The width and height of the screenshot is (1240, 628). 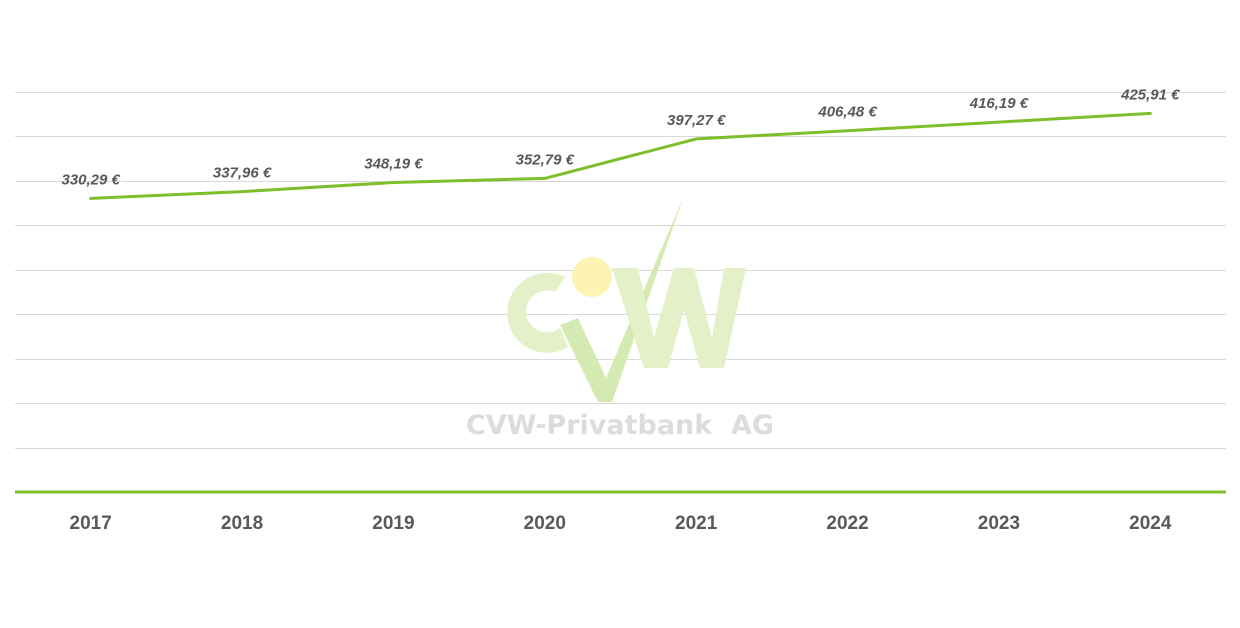 What do you see at coordinates (393, 163) in the screenshot?
I see `data-label: 348,19 €` at bounding box center [393, 163].